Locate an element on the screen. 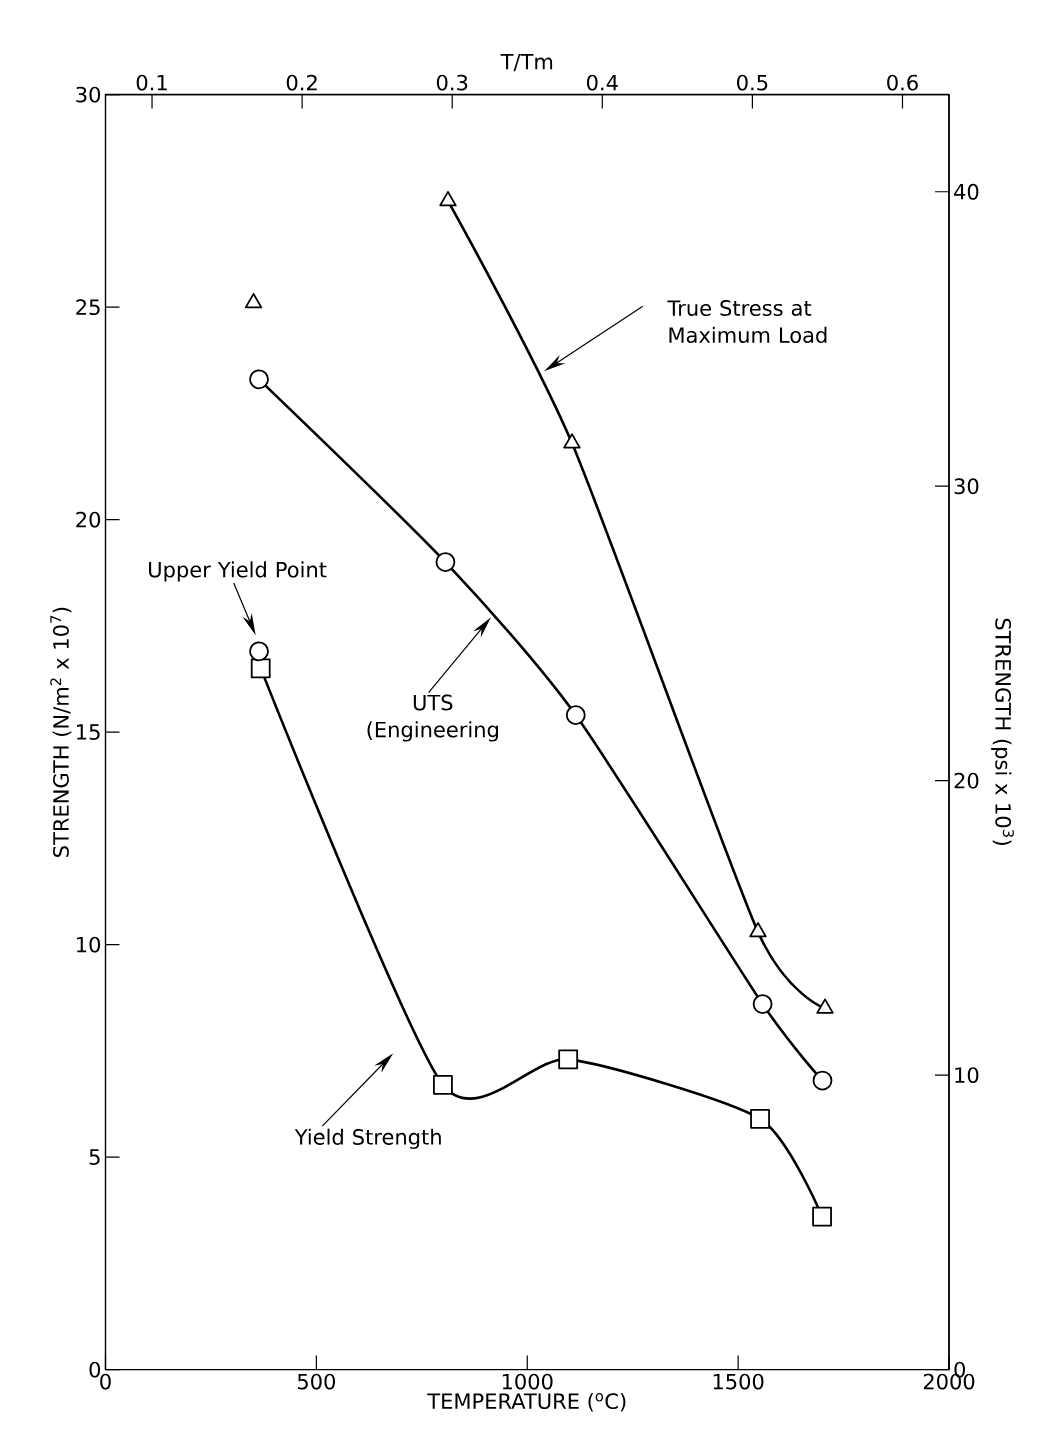 Image resolution: width=1055 pixels, height=1439 pixels. x2-tick-label: 0.4 is located at coordinates (602, 82).